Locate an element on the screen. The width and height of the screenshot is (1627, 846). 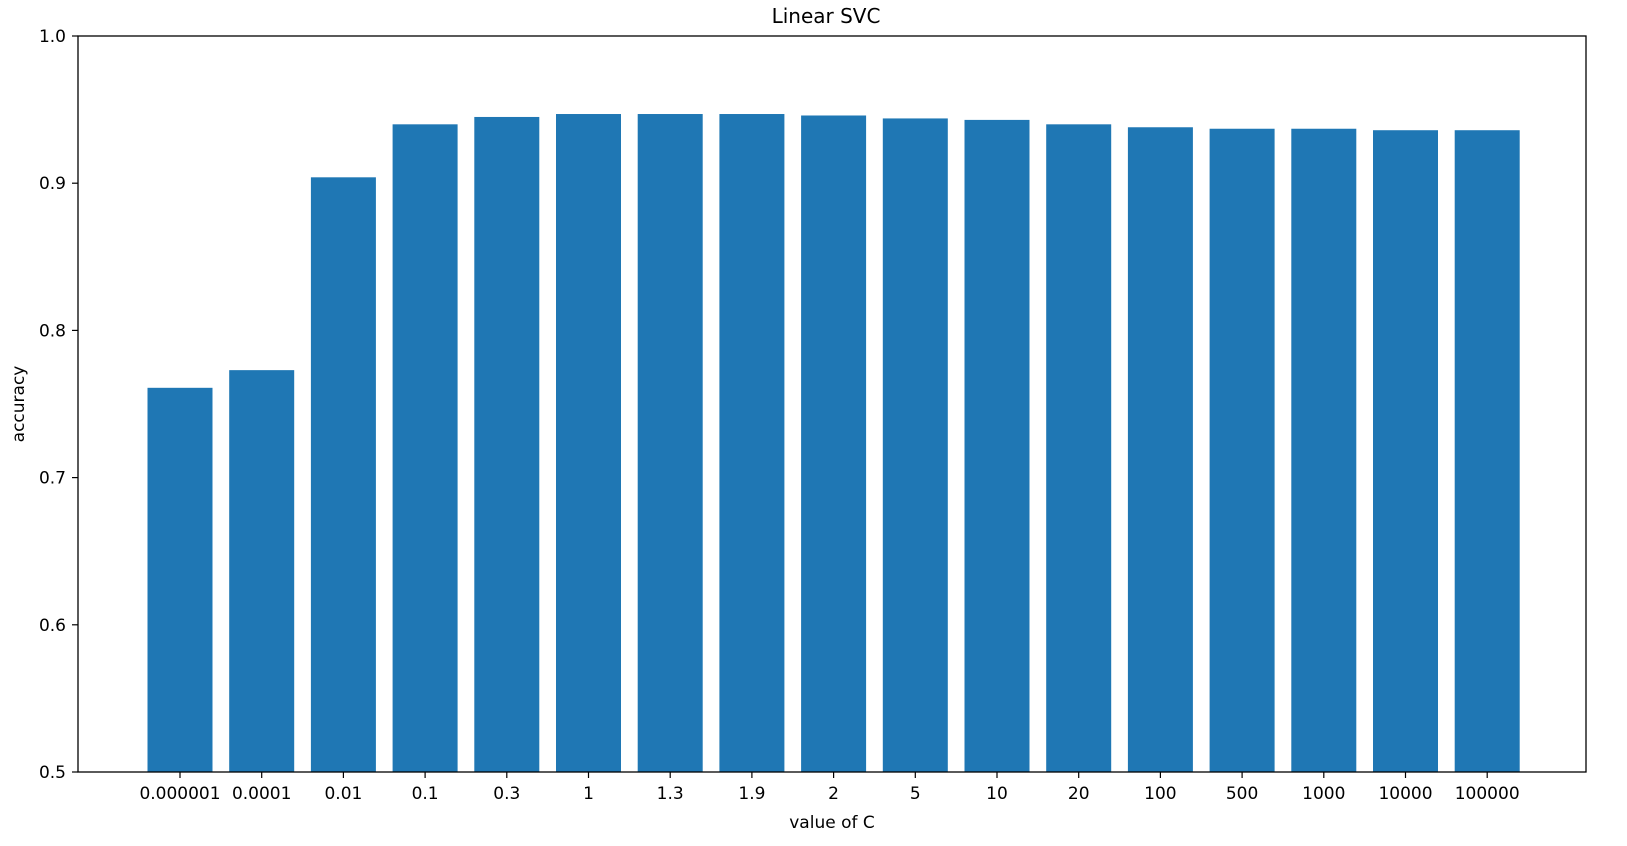
x-tick-label: 20 is located at coordinates (1079, 794).